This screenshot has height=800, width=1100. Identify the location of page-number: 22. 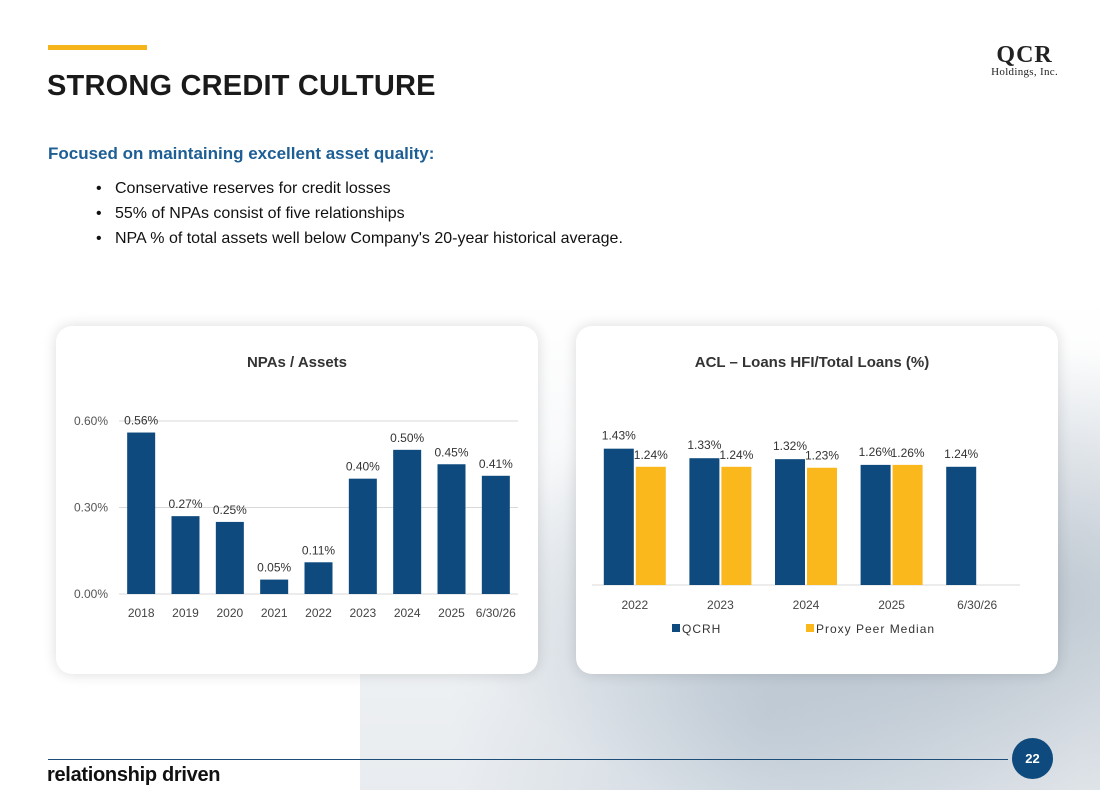
(1032, 758).